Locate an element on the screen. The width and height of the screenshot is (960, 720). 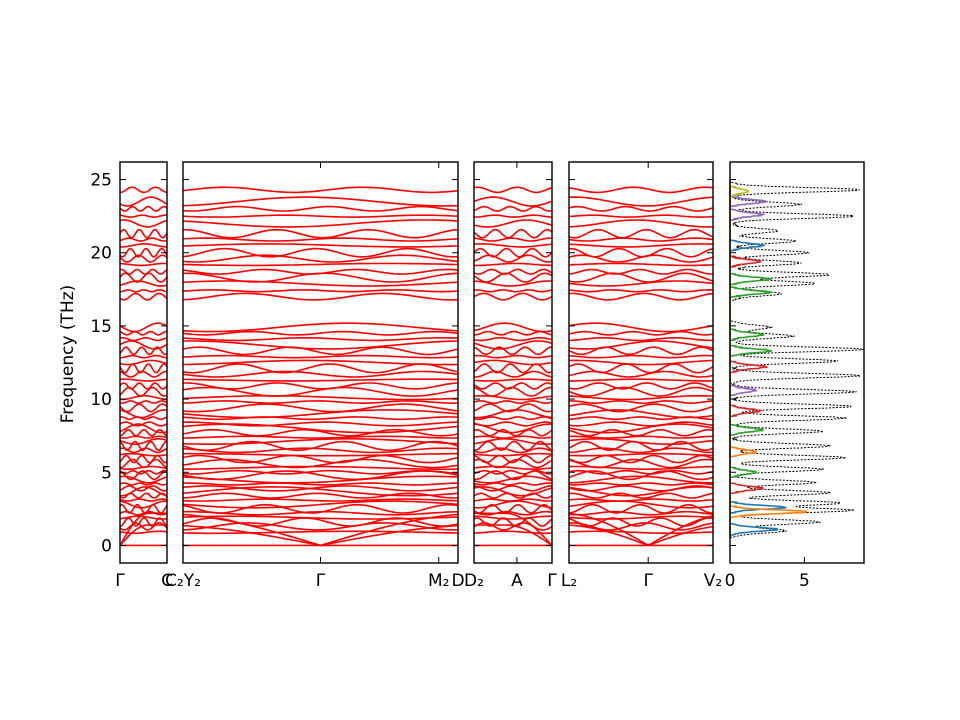
total-dos-line is located at coordinates (797, 359).